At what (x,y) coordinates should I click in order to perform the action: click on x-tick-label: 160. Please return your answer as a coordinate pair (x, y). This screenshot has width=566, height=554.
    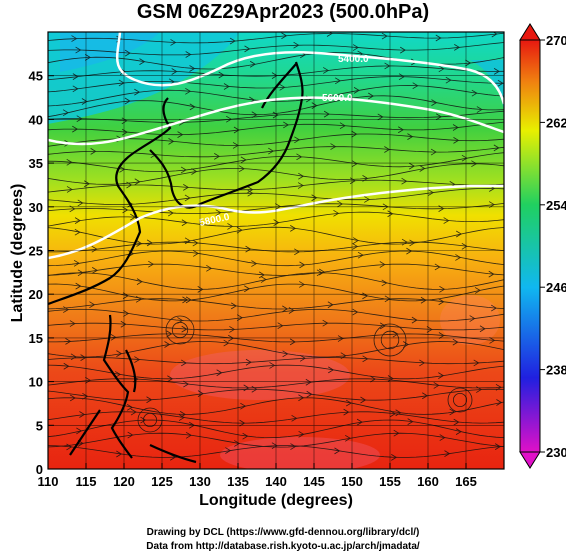
    Looking at the image, I should click on (428, 481).